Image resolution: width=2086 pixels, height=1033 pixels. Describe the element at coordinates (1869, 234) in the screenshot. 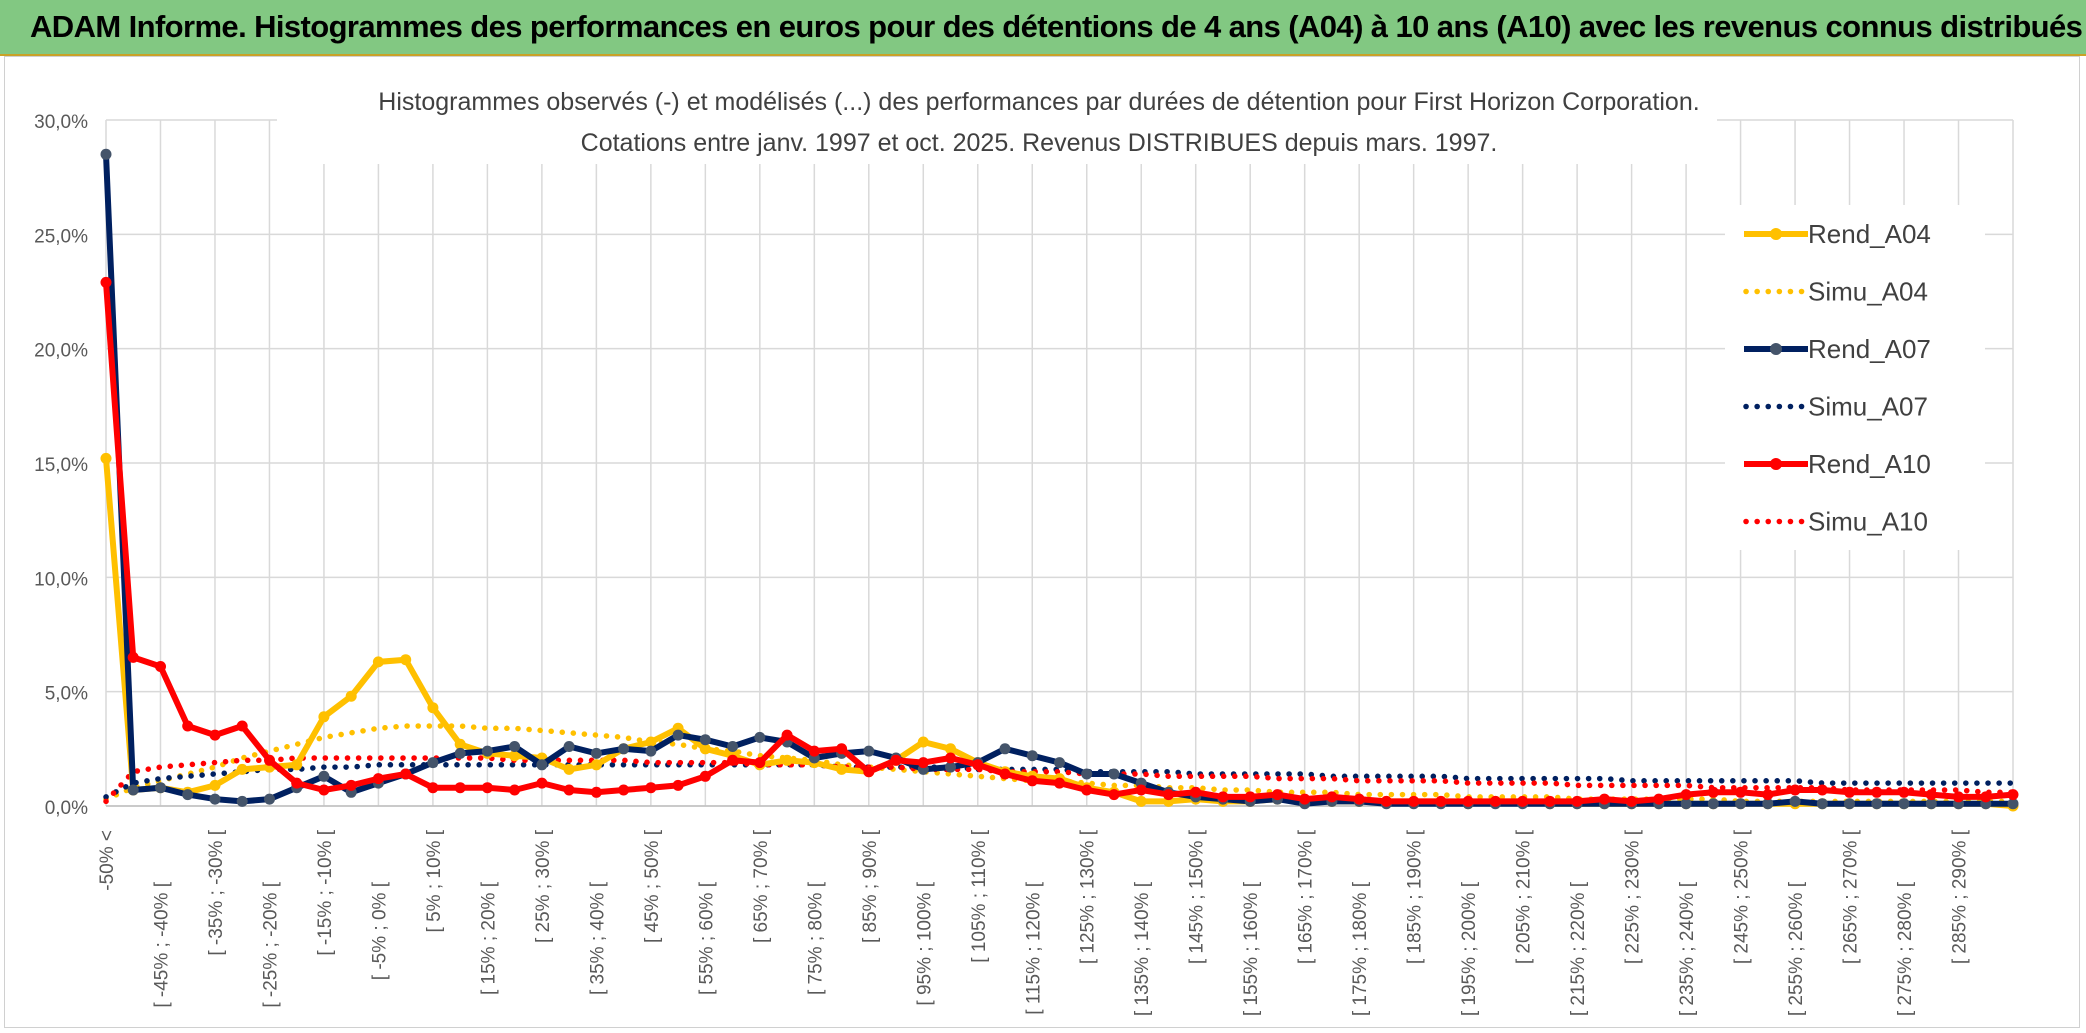

I see `legend-label: Rend_A04` at that location.